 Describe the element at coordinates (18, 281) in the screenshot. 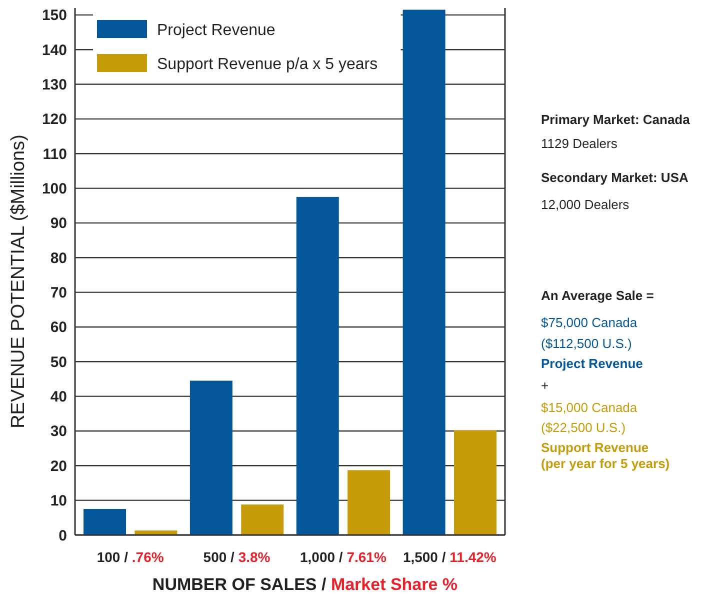

I see `y-axis-title: REVENUE POTENTIAL ($Millions)` at that location.